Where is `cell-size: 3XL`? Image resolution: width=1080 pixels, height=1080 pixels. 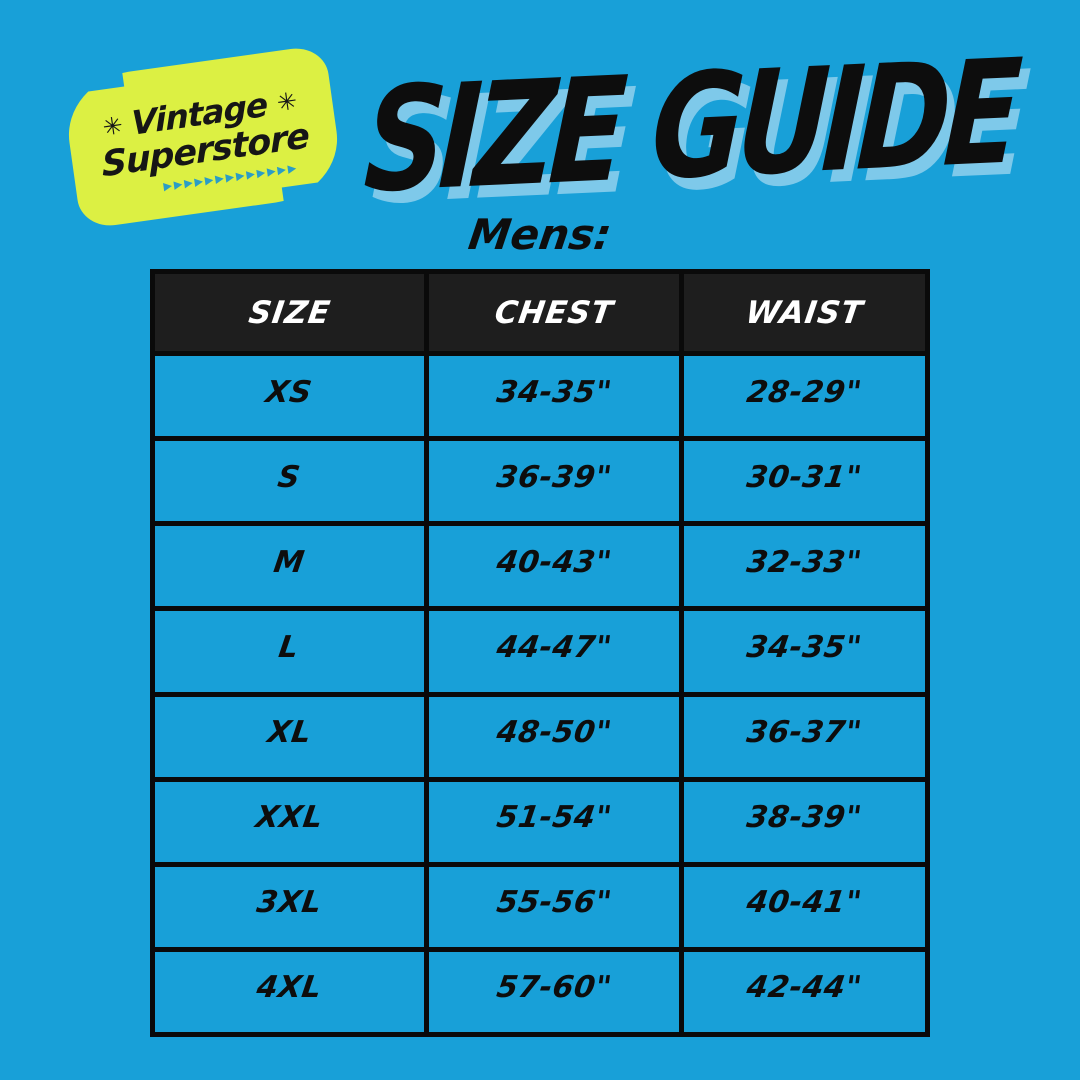 cell-size: 3XL is located at coordinates (289, 906).